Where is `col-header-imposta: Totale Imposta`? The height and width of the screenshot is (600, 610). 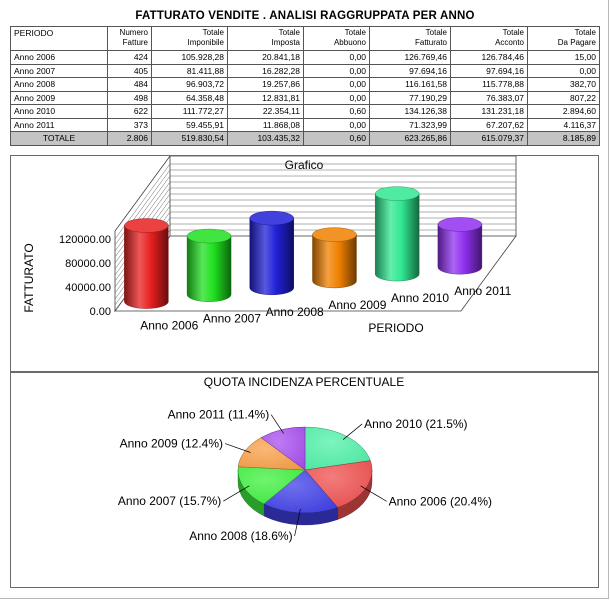 col-header-imposta: Totale Imposta is located at coordinates (265, 38).